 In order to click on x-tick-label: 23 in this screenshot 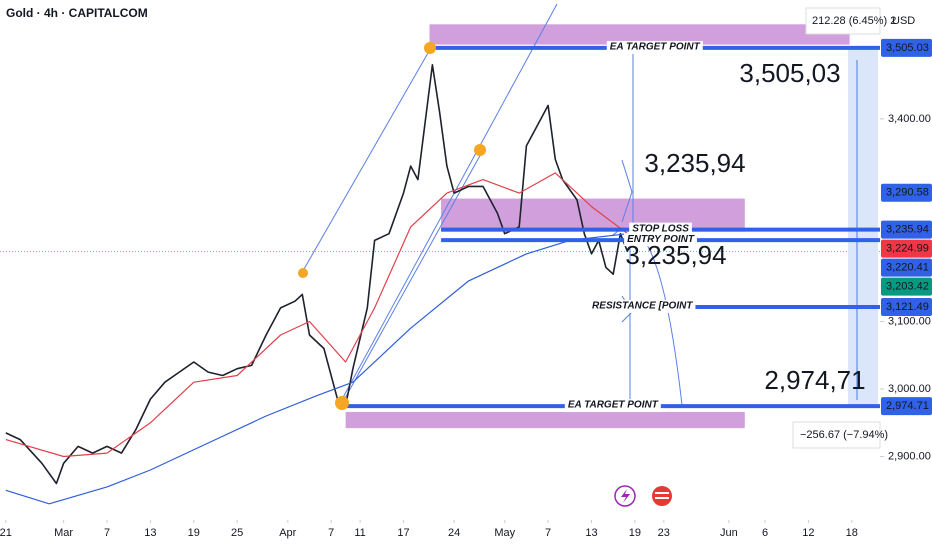, I will do `click(664, 533)`.